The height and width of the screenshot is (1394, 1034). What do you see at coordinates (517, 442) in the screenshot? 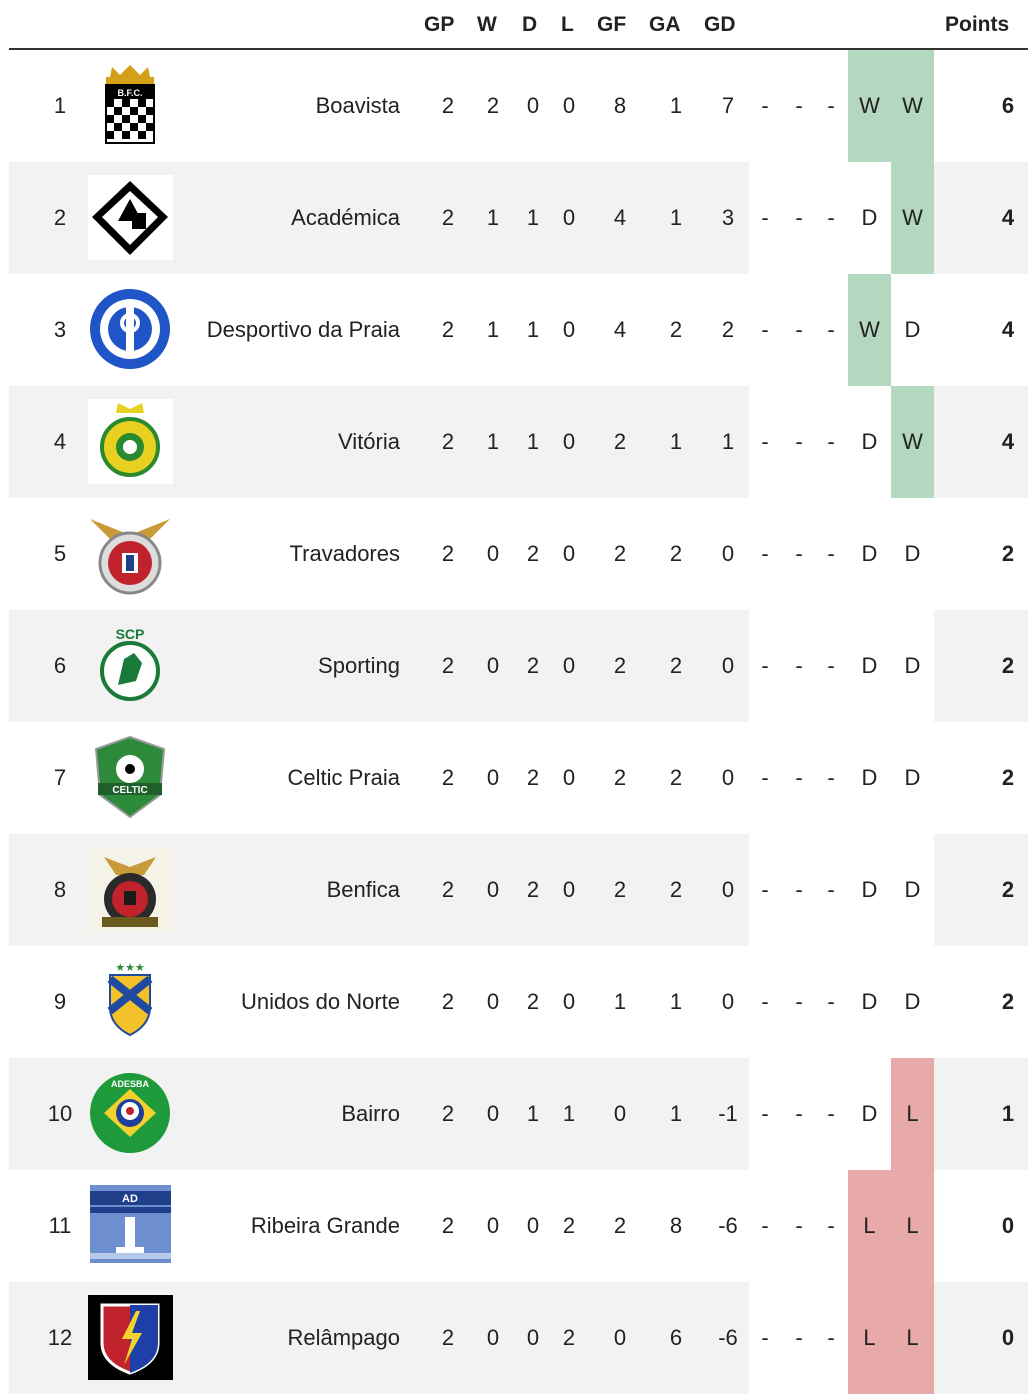
I see `table-row: 4 2 1 1 0 2 1 1- - - Vitória D W 4` at bounding box center [517, 442].